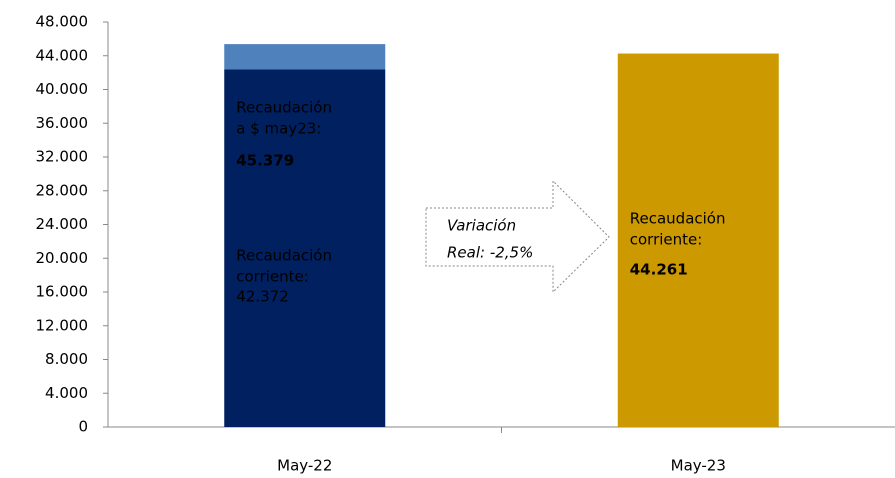 The height and width of the screenshot is (478, 895). What do you see at coordinates (517, 236) in the screenshot?
I see `variation-arrow` at bounding box center [517, 236].